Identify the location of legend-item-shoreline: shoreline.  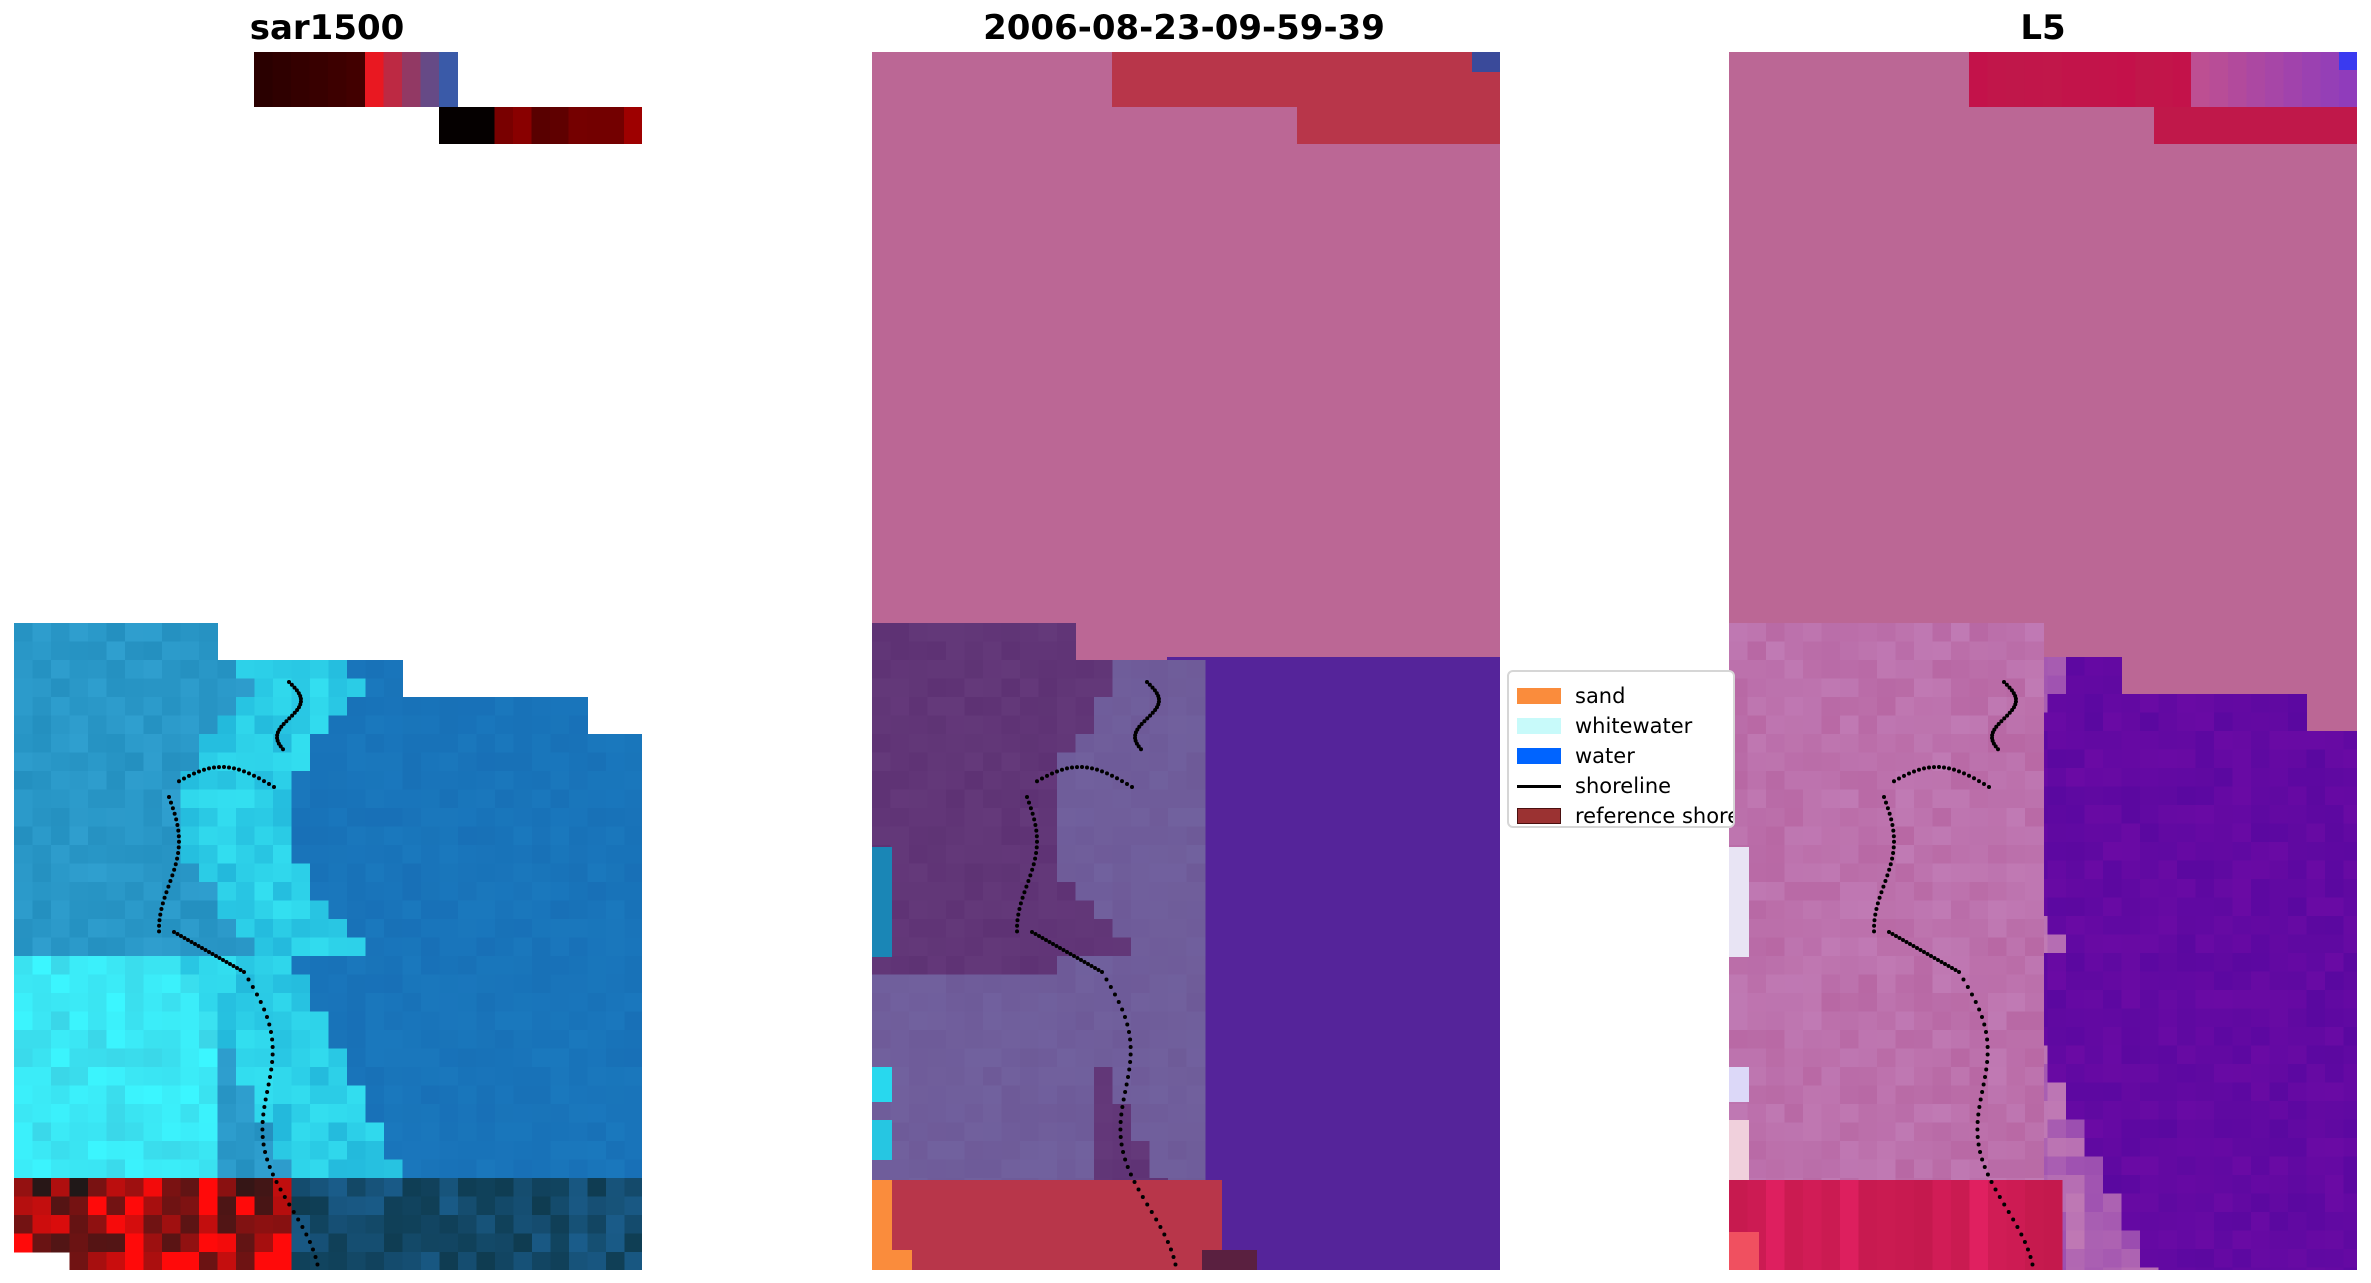
(1590, 786).